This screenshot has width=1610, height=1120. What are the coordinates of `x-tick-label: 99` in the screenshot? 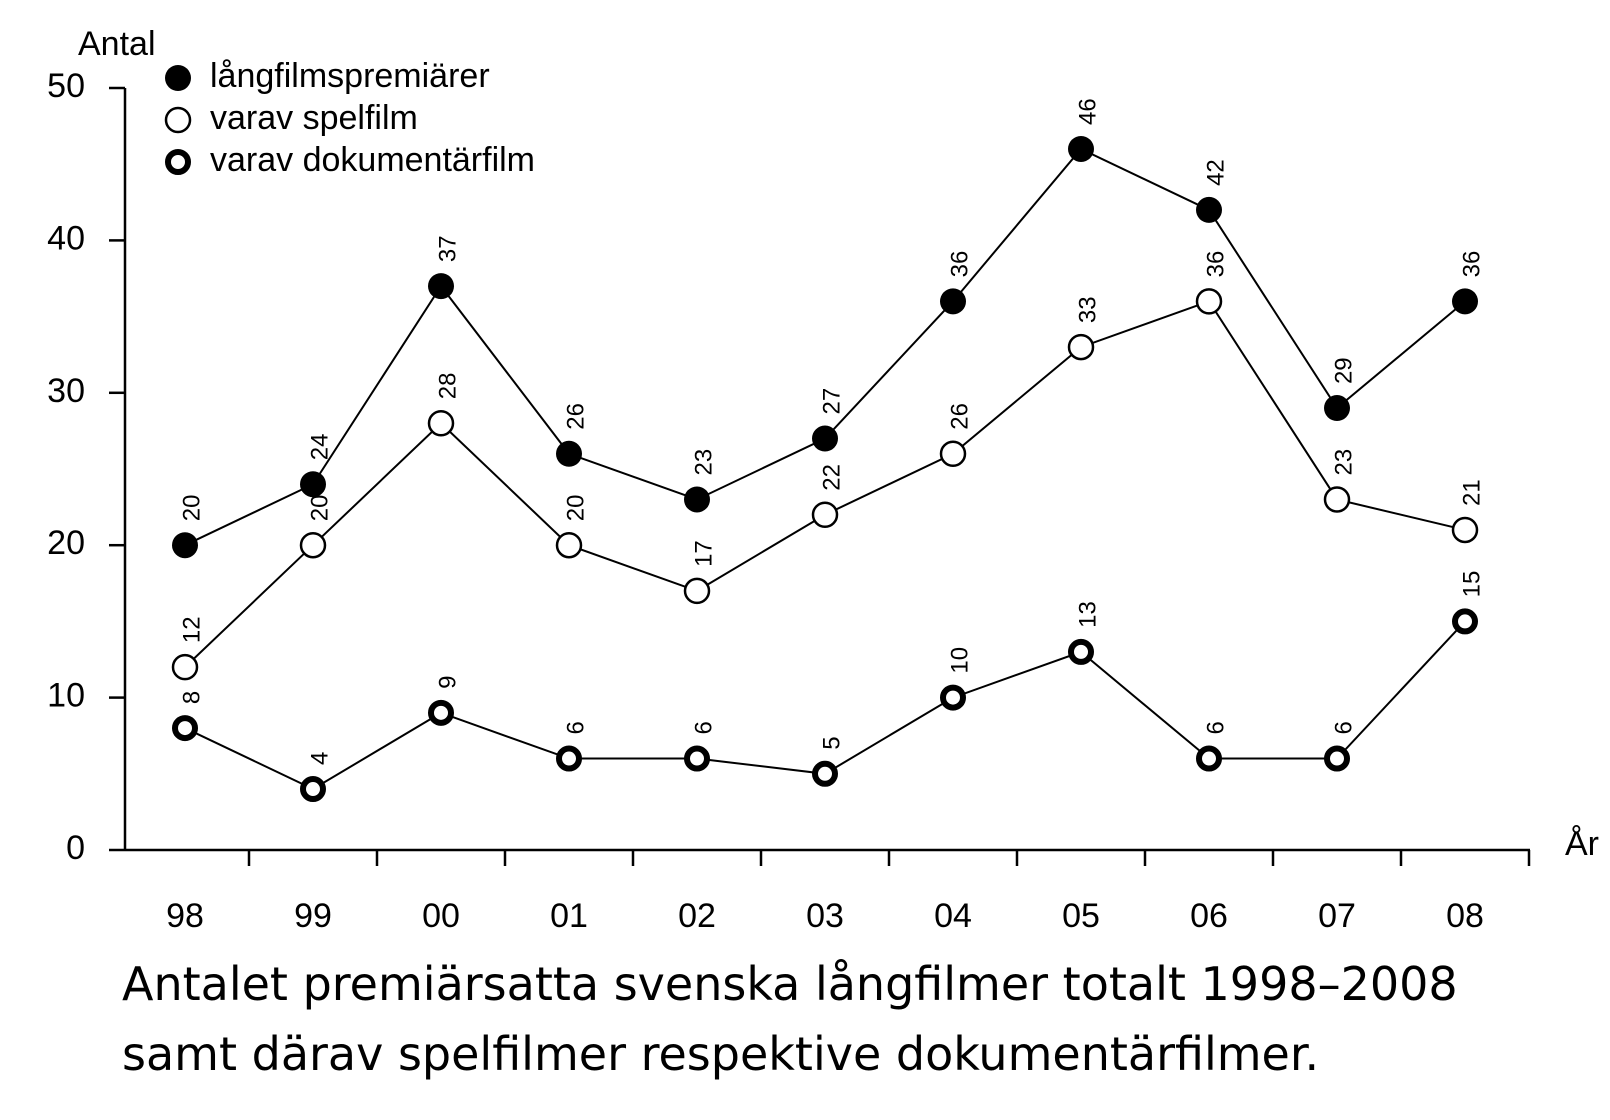 It's located at (313, 916).